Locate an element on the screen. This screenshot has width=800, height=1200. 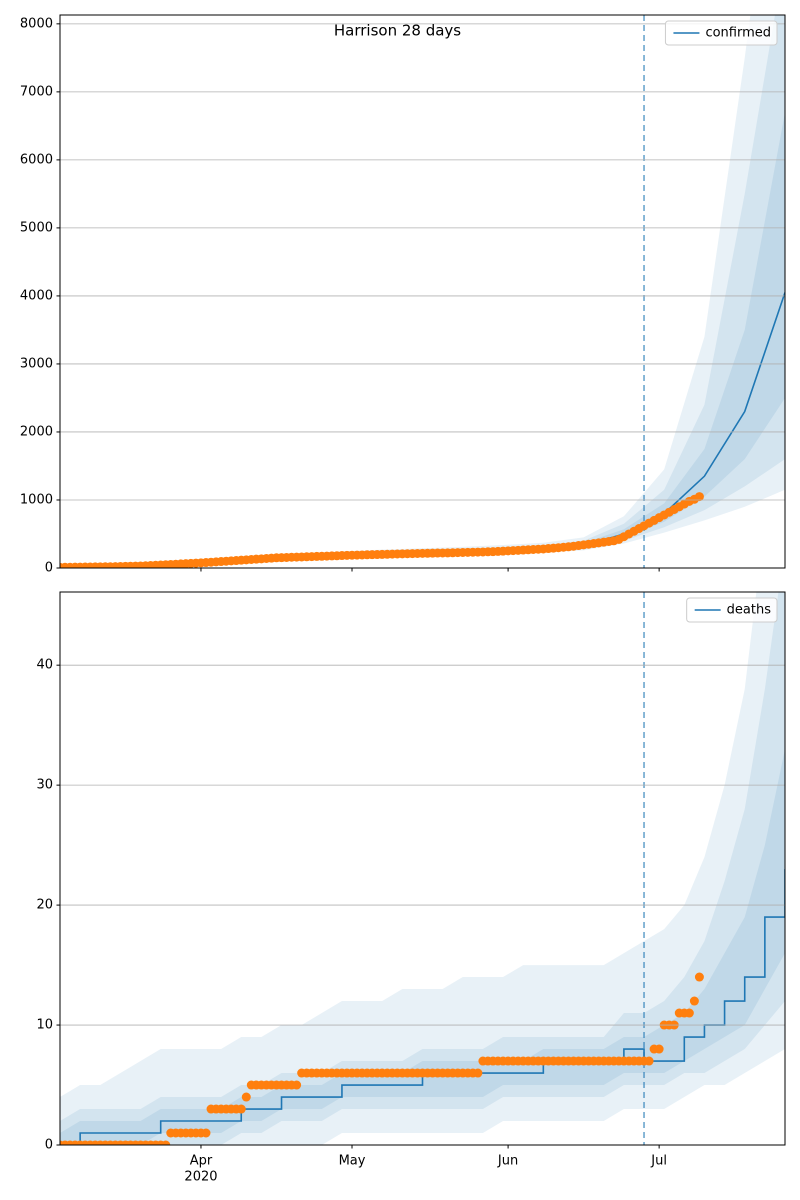
y-tick-label: 6000 is located at coordinates (36, 159).